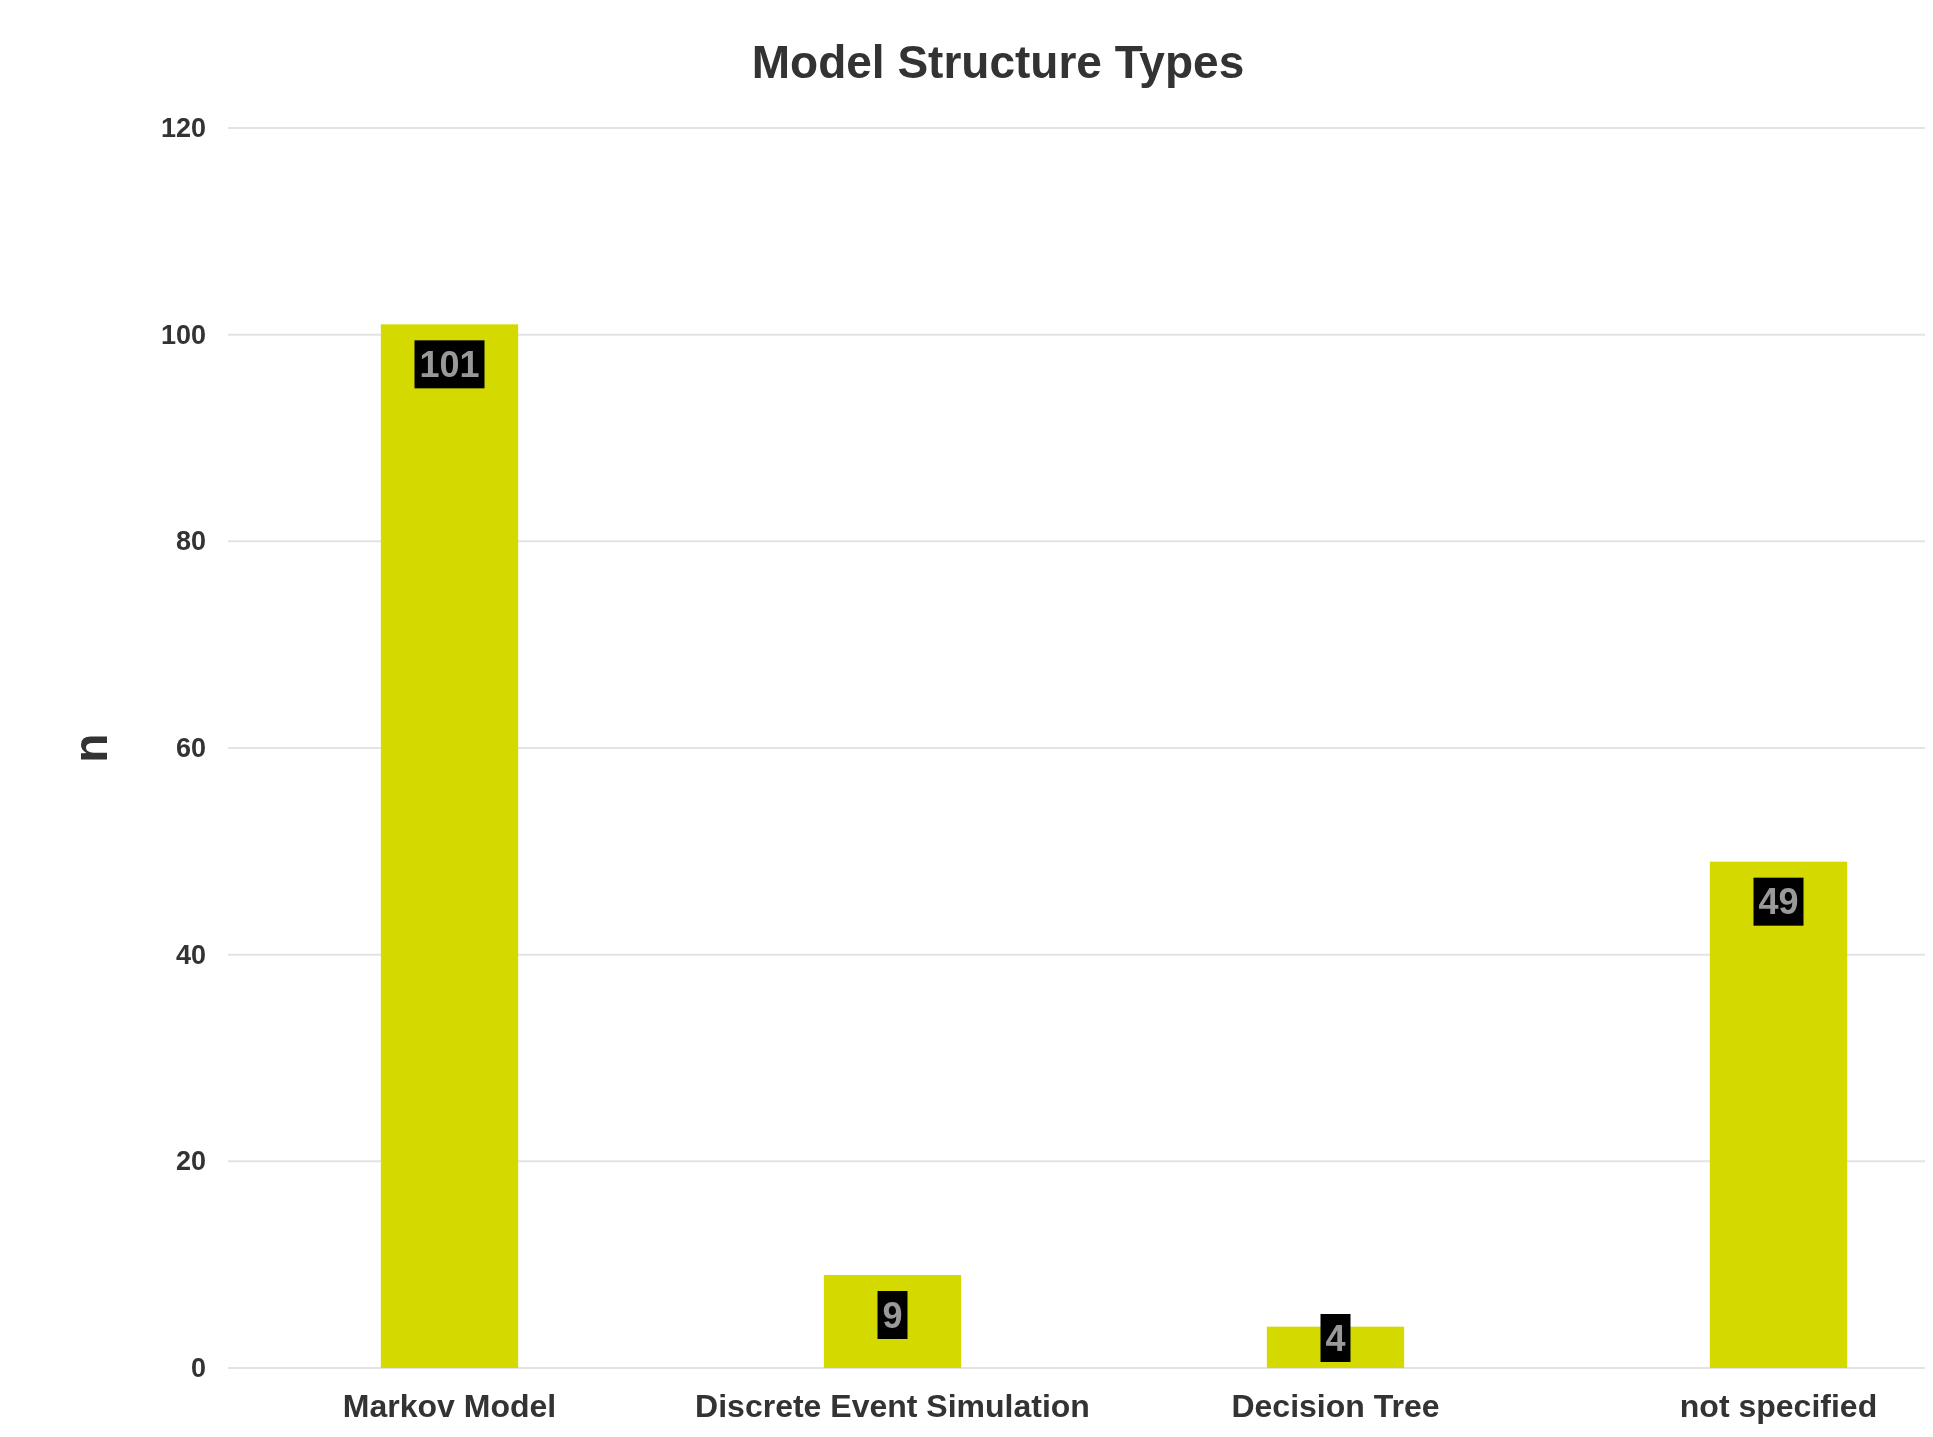 This screenshot has height=1437, width=1933. What do you see at coordinates (1778, 1406) in the screenshot?
I see `x-tick-label: not specified` at bounding box center [1778, 1406].